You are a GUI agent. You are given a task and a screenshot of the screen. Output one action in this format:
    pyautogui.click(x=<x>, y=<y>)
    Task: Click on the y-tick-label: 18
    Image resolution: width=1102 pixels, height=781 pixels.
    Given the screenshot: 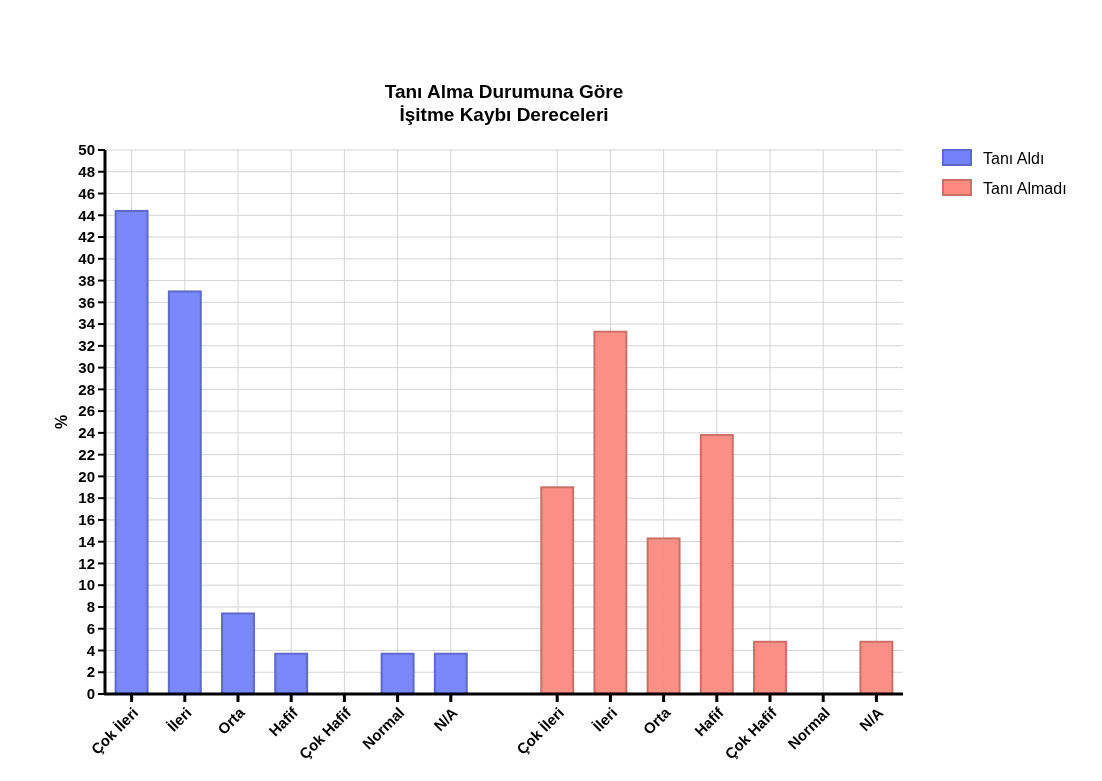 What is the action you would take?
    pyautogui.click(x=86, y=498)
    